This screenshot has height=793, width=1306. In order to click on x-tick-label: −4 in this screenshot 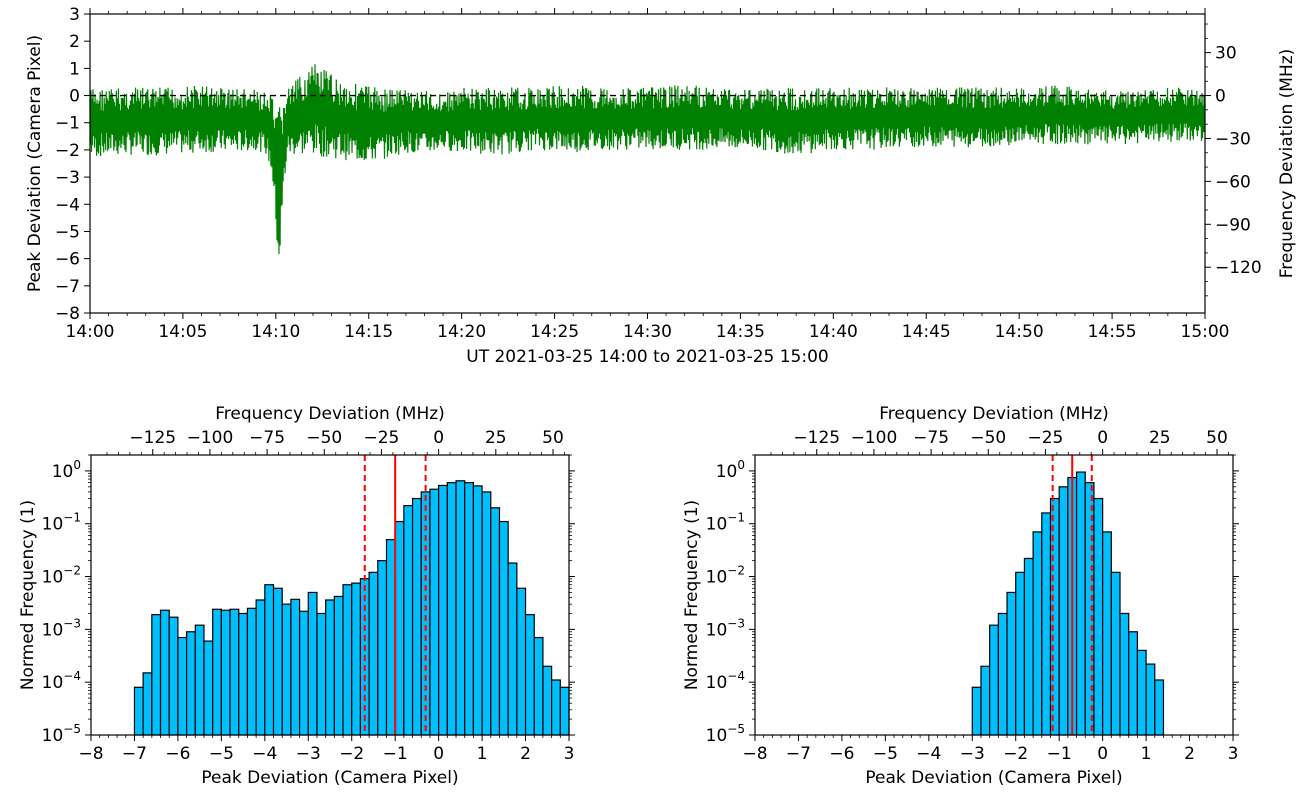, I will do `click(264, 754)`.